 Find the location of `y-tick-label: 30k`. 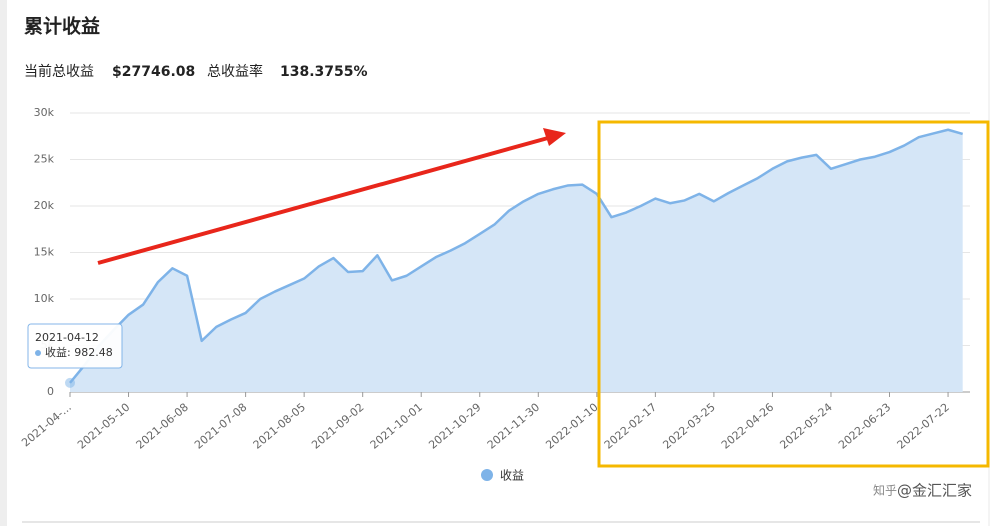

y-tick-label: 30k is located at coordinates (44, 112).